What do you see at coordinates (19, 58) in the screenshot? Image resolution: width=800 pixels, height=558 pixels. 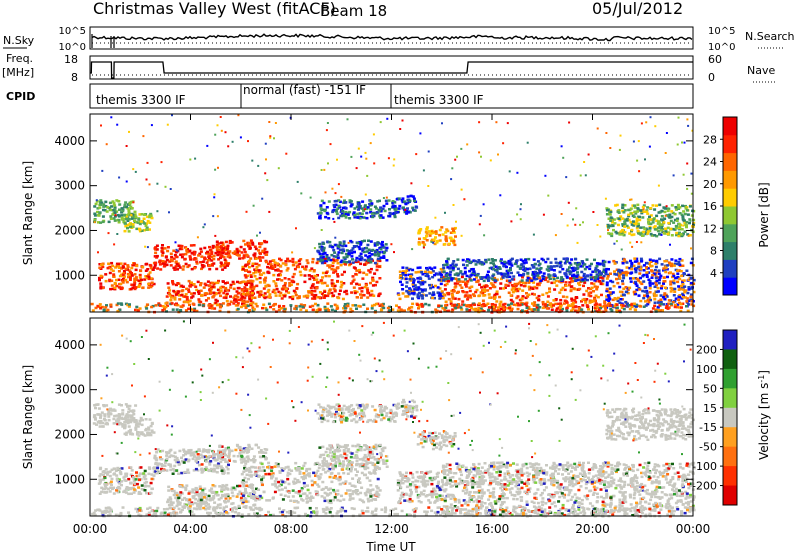 I see `freq-left-label: Freq.` at bounding box center [19, 58].